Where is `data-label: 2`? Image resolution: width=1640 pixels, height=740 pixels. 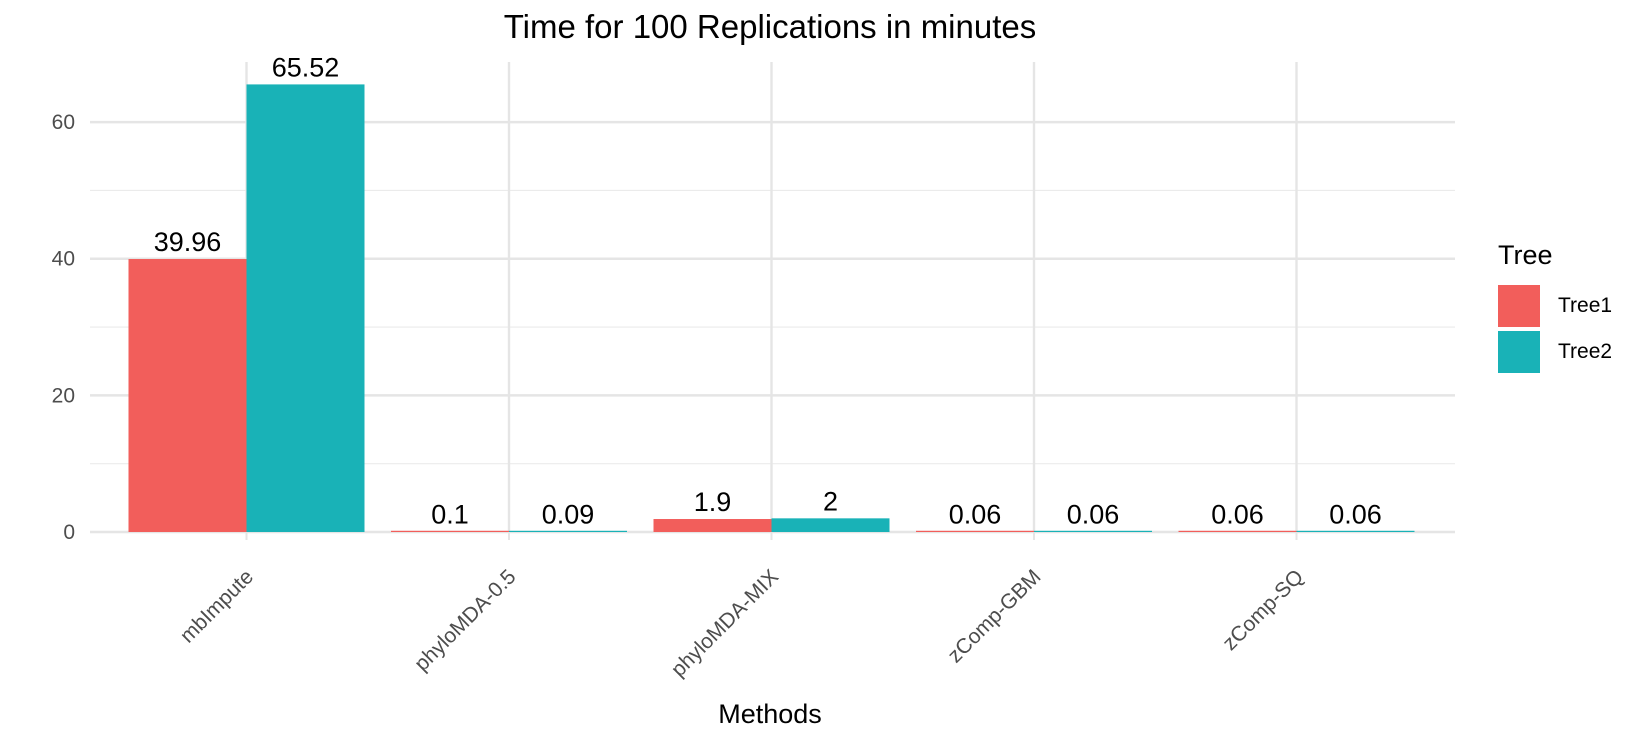 data-label: 2 is located at coordinates (830, 501).